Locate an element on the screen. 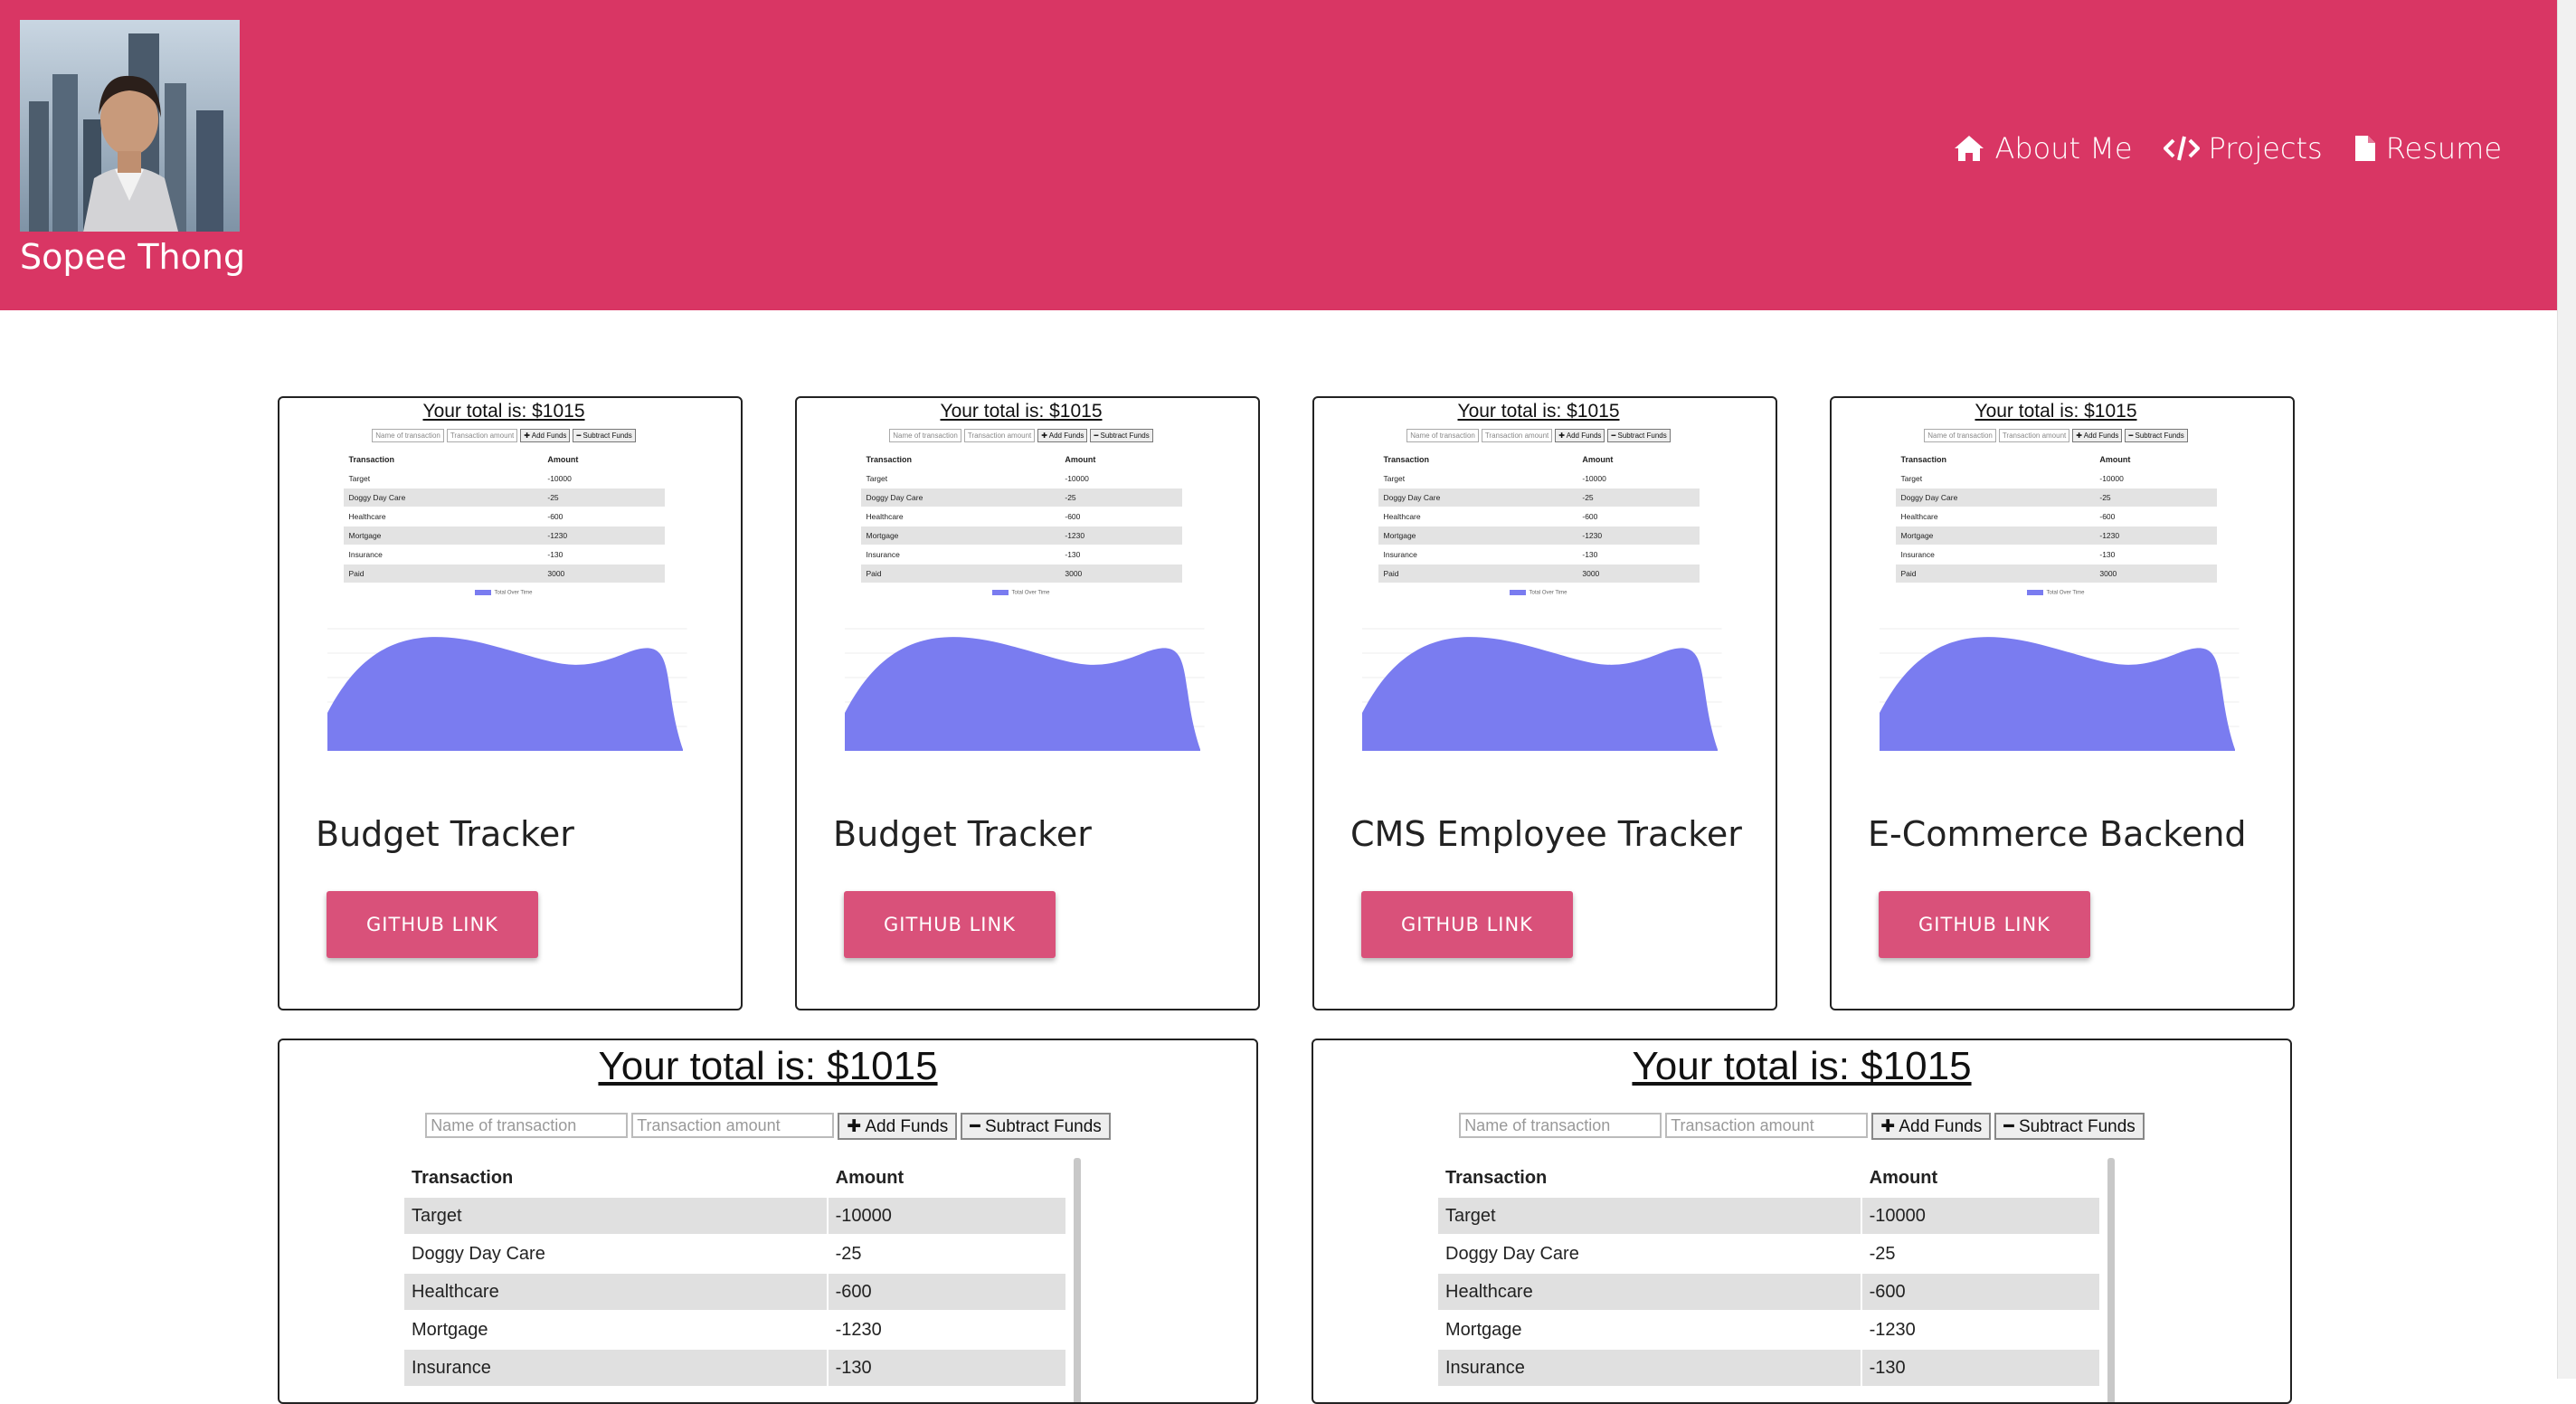 The width and height of the screenshot is (2576, 1404). nav-about-me: About Me is located at coordinates (2043, 148).